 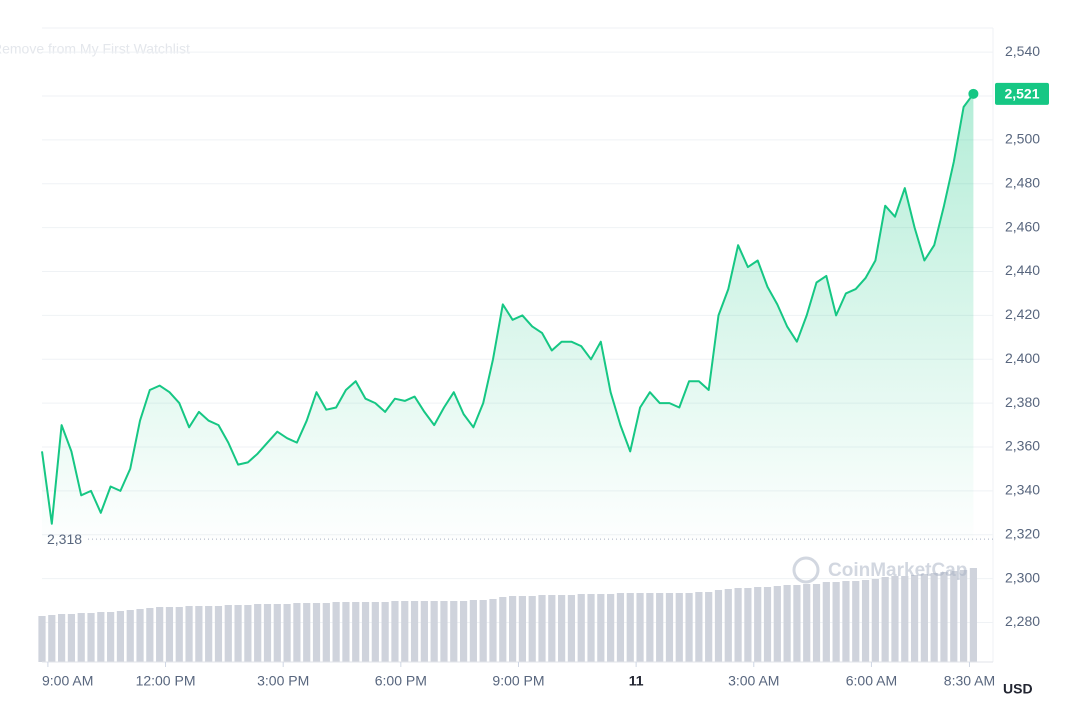 What do you see at coordinates (518, 681) in the screenshot?
I see `x-tick-label: 9:00 PM` at bounding box center [518, 681].